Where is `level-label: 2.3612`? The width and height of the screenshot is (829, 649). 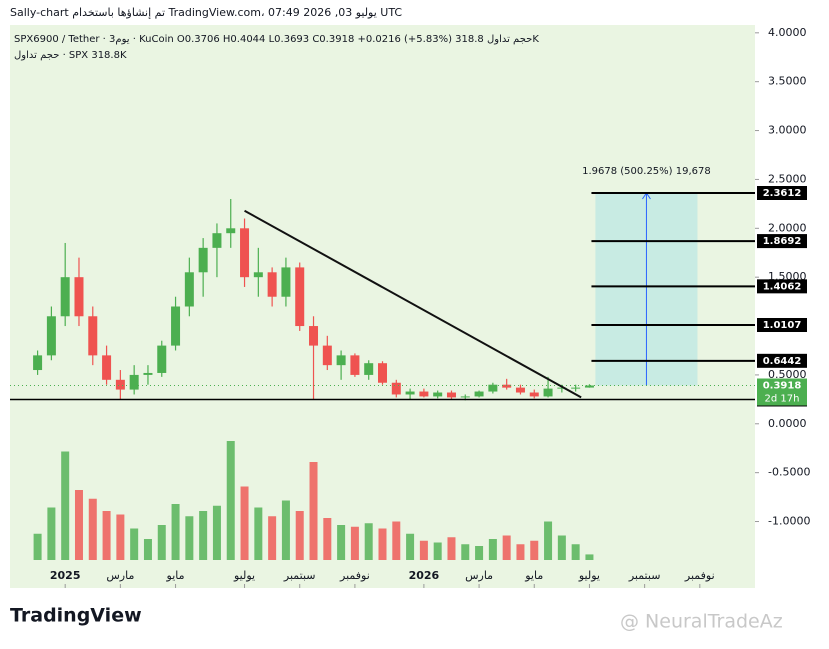 level-label: 2.3612 is located at coordinates (782, 193).